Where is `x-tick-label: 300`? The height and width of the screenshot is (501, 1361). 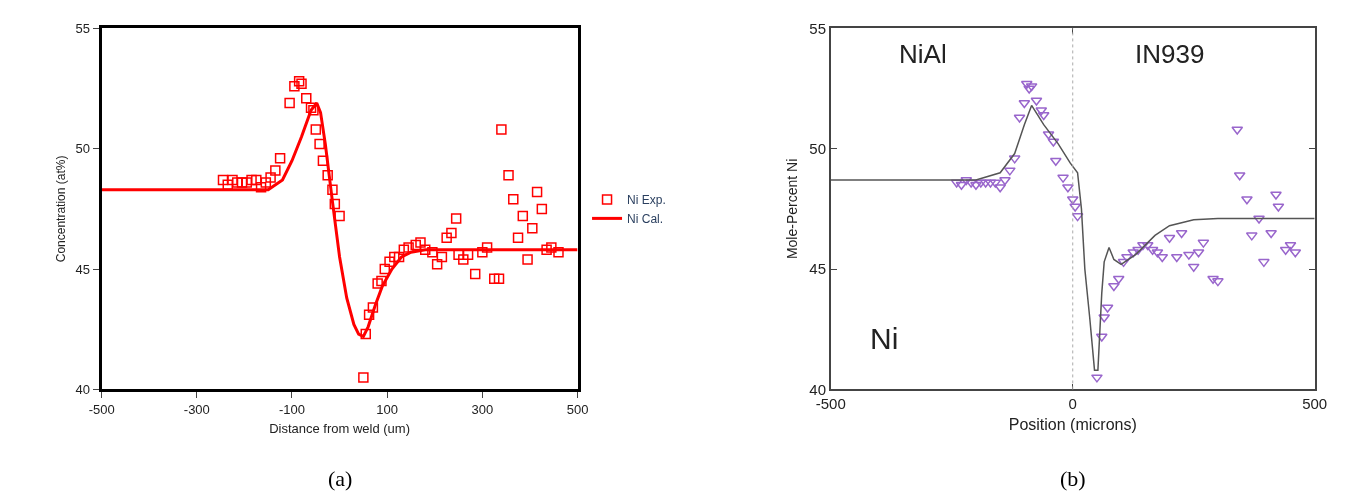 x-tick-label: 300 is located at coordinates (482, 410).